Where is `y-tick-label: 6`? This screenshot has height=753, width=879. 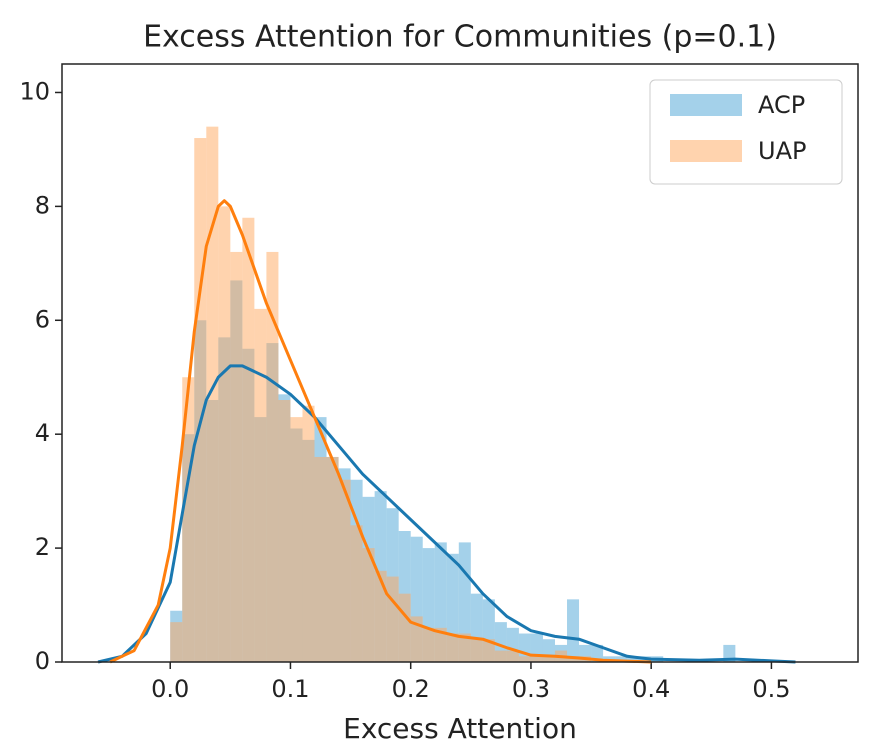 y-tick-label: 6 is located at coordinates (42, 319).